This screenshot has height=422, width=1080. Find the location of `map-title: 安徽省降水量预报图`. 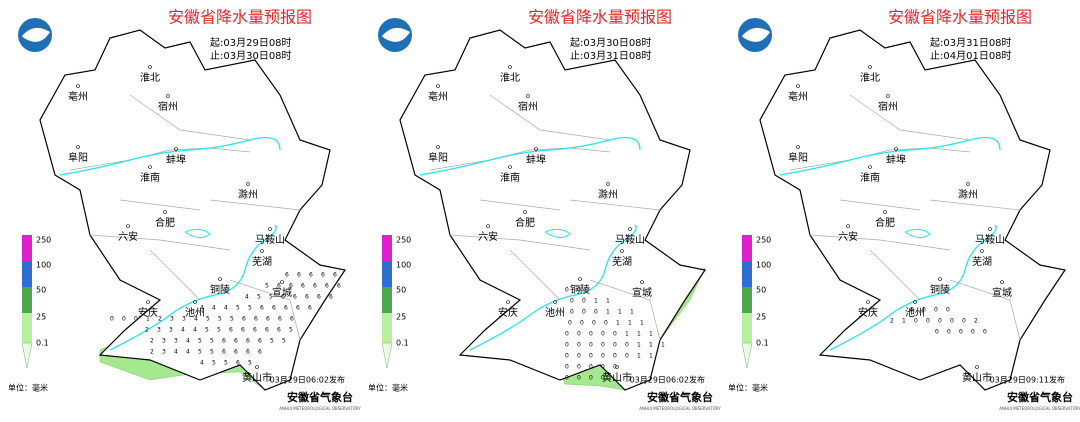

map-title: 安徽省降水量预报图 is located at coordinates (240, 17).